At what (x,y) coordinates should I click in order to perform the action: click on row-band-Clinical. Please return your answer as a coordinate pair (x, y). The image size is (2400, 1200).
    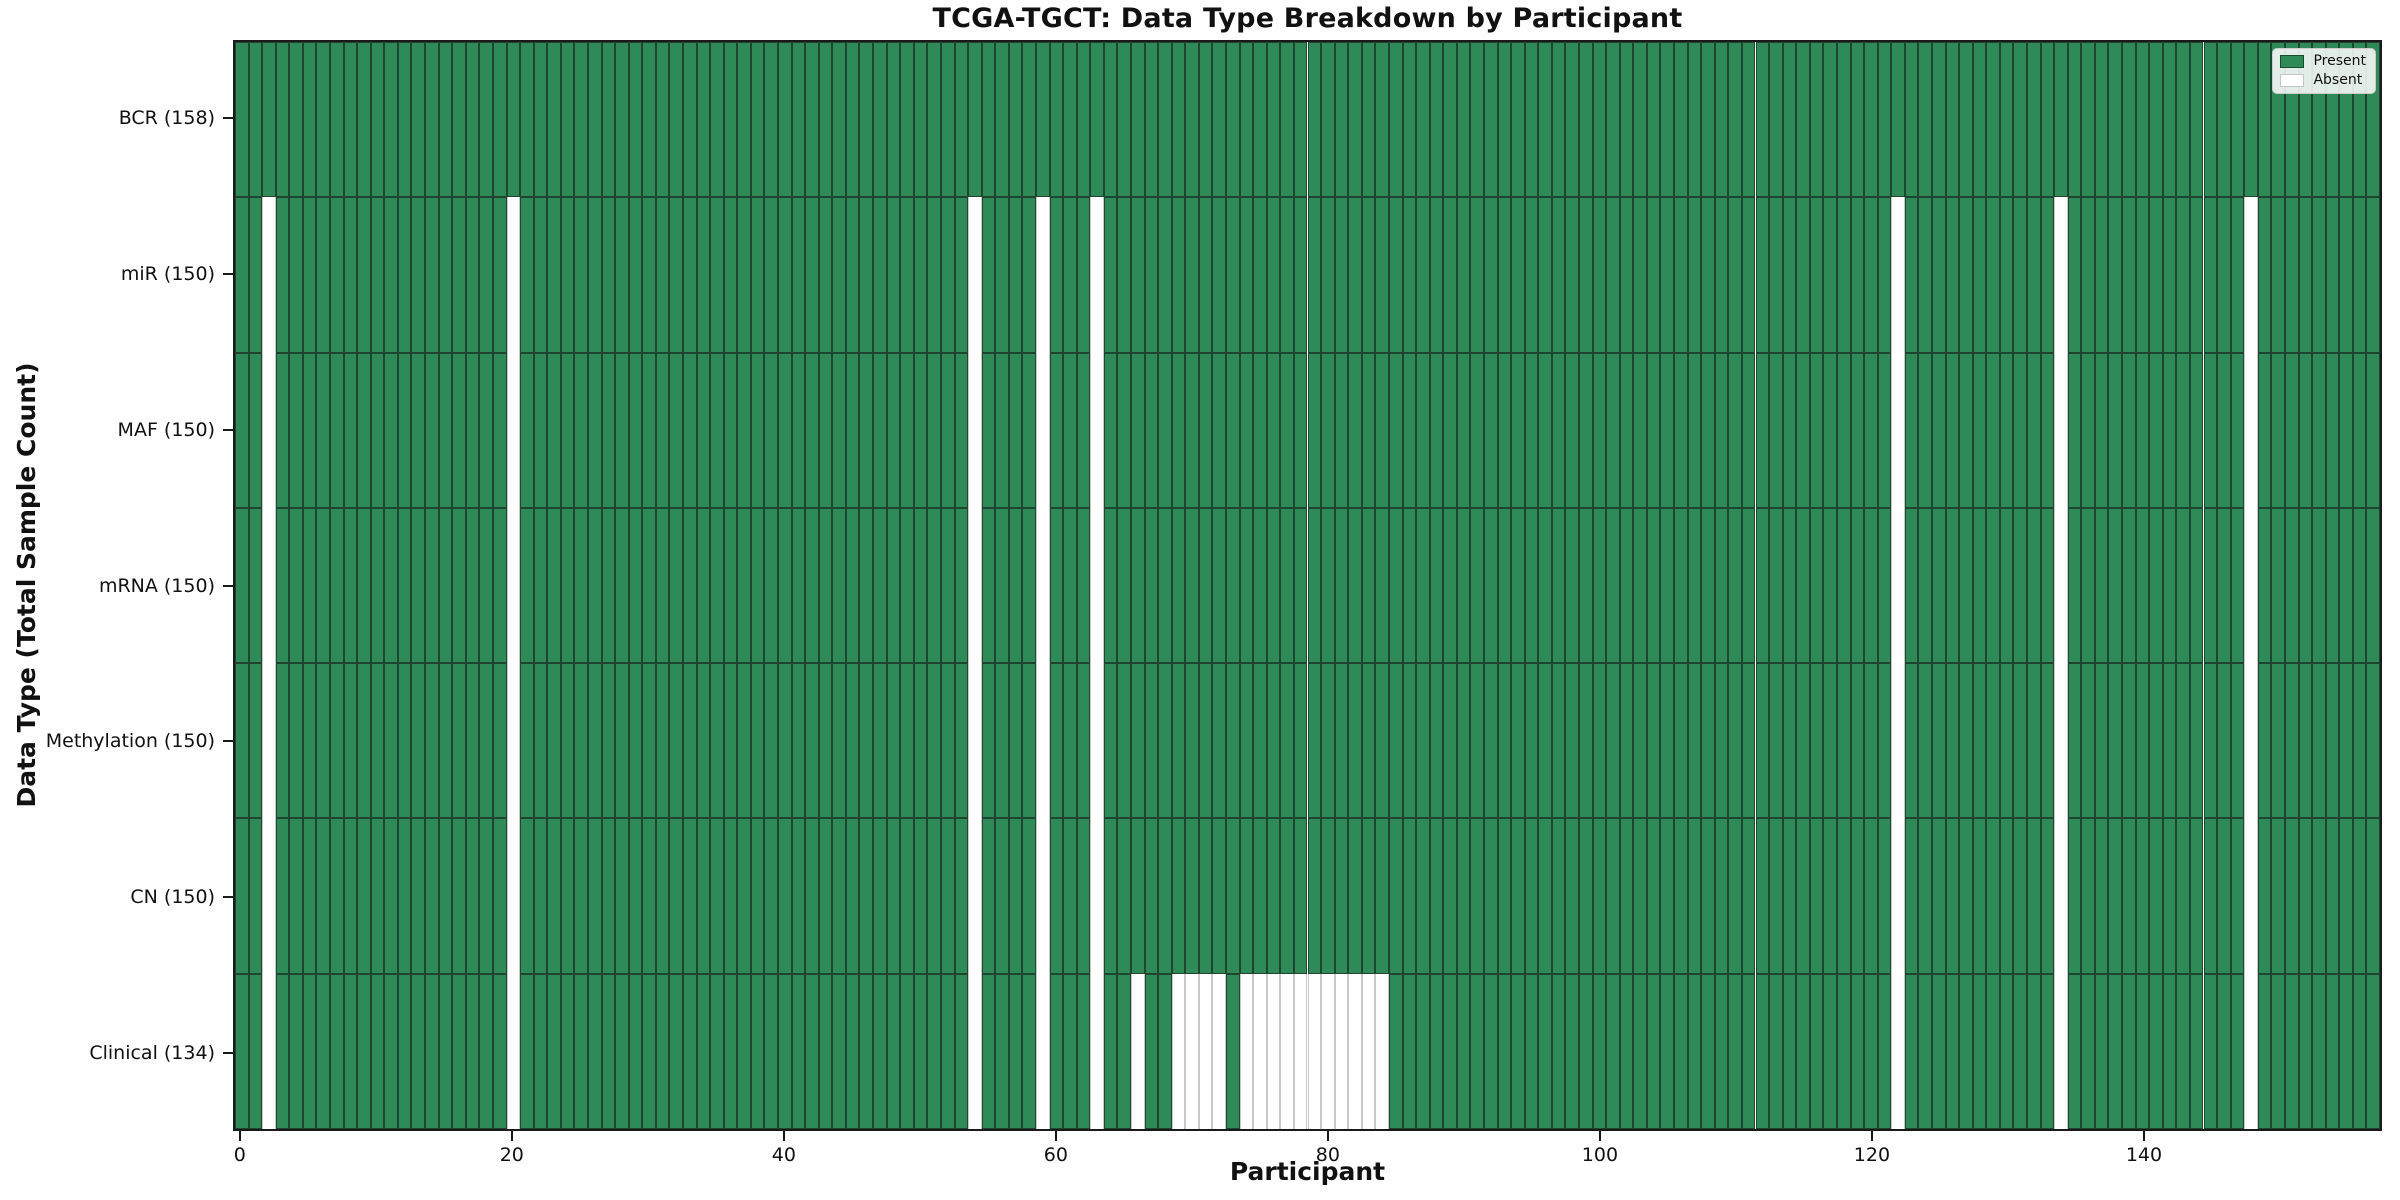
    Looking at the image, I should click on (1307, 1051).